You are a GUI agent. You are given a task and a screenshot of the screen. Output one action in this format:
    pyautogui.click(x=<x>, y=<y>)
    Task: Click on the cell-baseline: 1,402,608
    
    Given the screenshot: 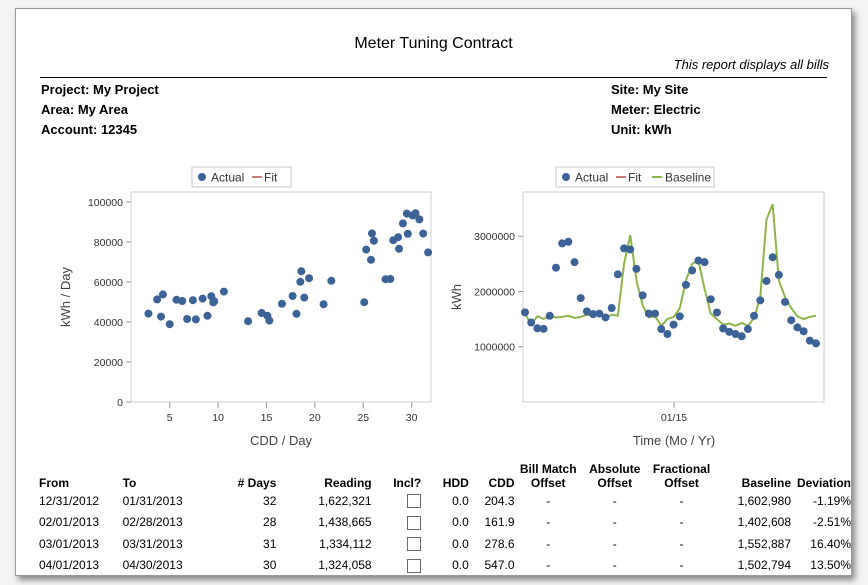 What is the action you would take?
    pyautogui.click(x=764, y=522)
    